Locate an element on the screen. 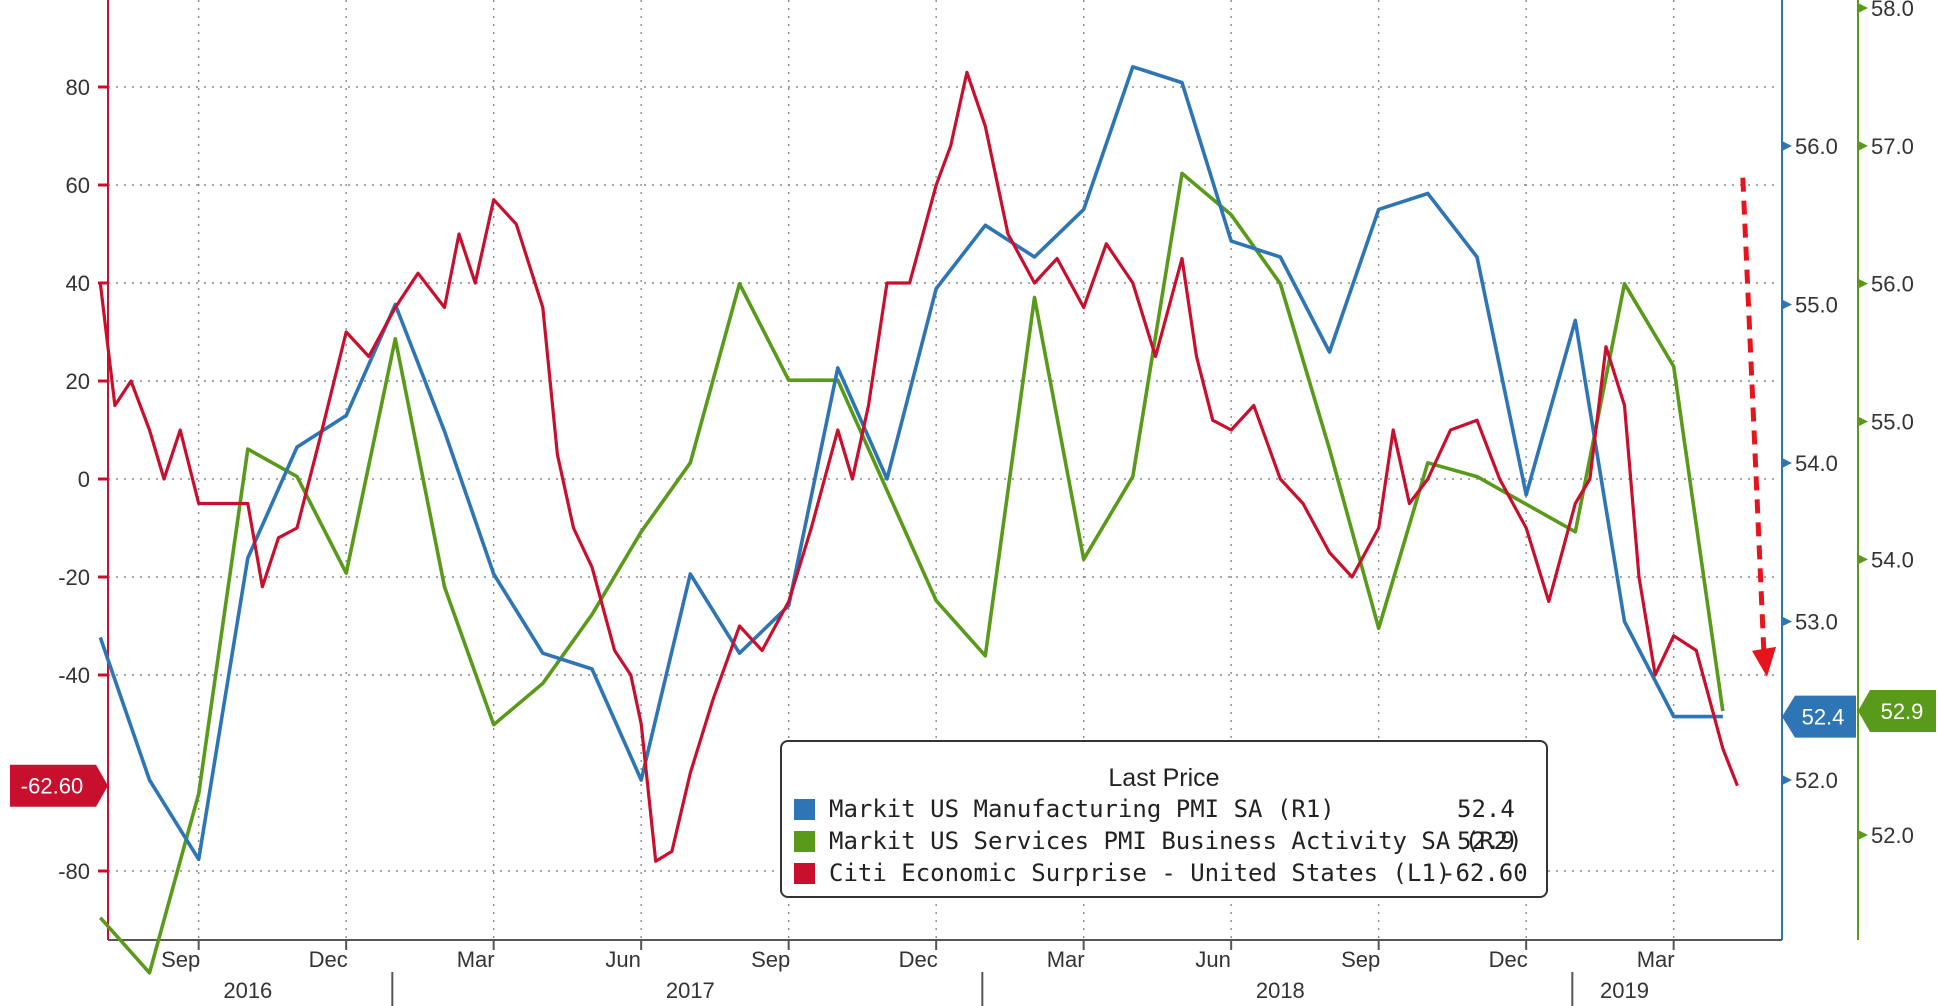 This screenshot has height=1006, width=1938. legend-swatch-blue is located at coordinates (804, 809).